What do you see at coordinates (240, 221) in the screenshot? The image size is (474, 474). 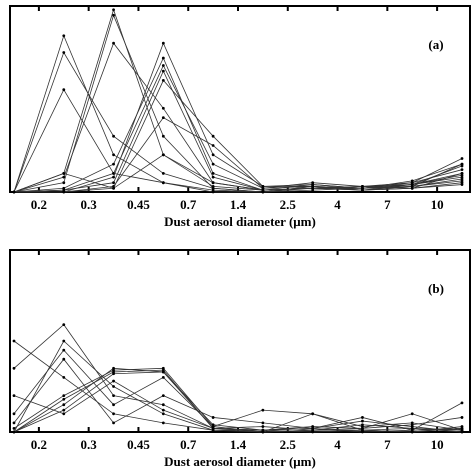 I see `x-axis-label: Dust aerosol diameter (μm)` at bounding box center [240, 221].